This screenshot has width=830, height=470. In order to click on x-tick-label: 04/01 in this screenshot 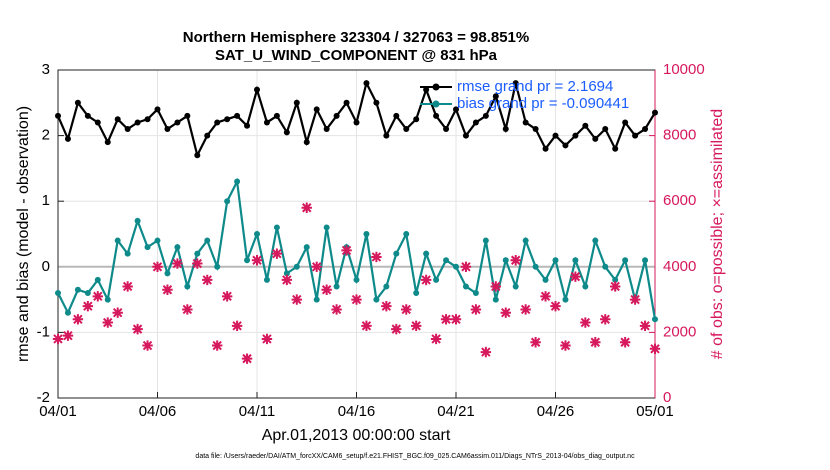, I will do `click(58, 411)`.